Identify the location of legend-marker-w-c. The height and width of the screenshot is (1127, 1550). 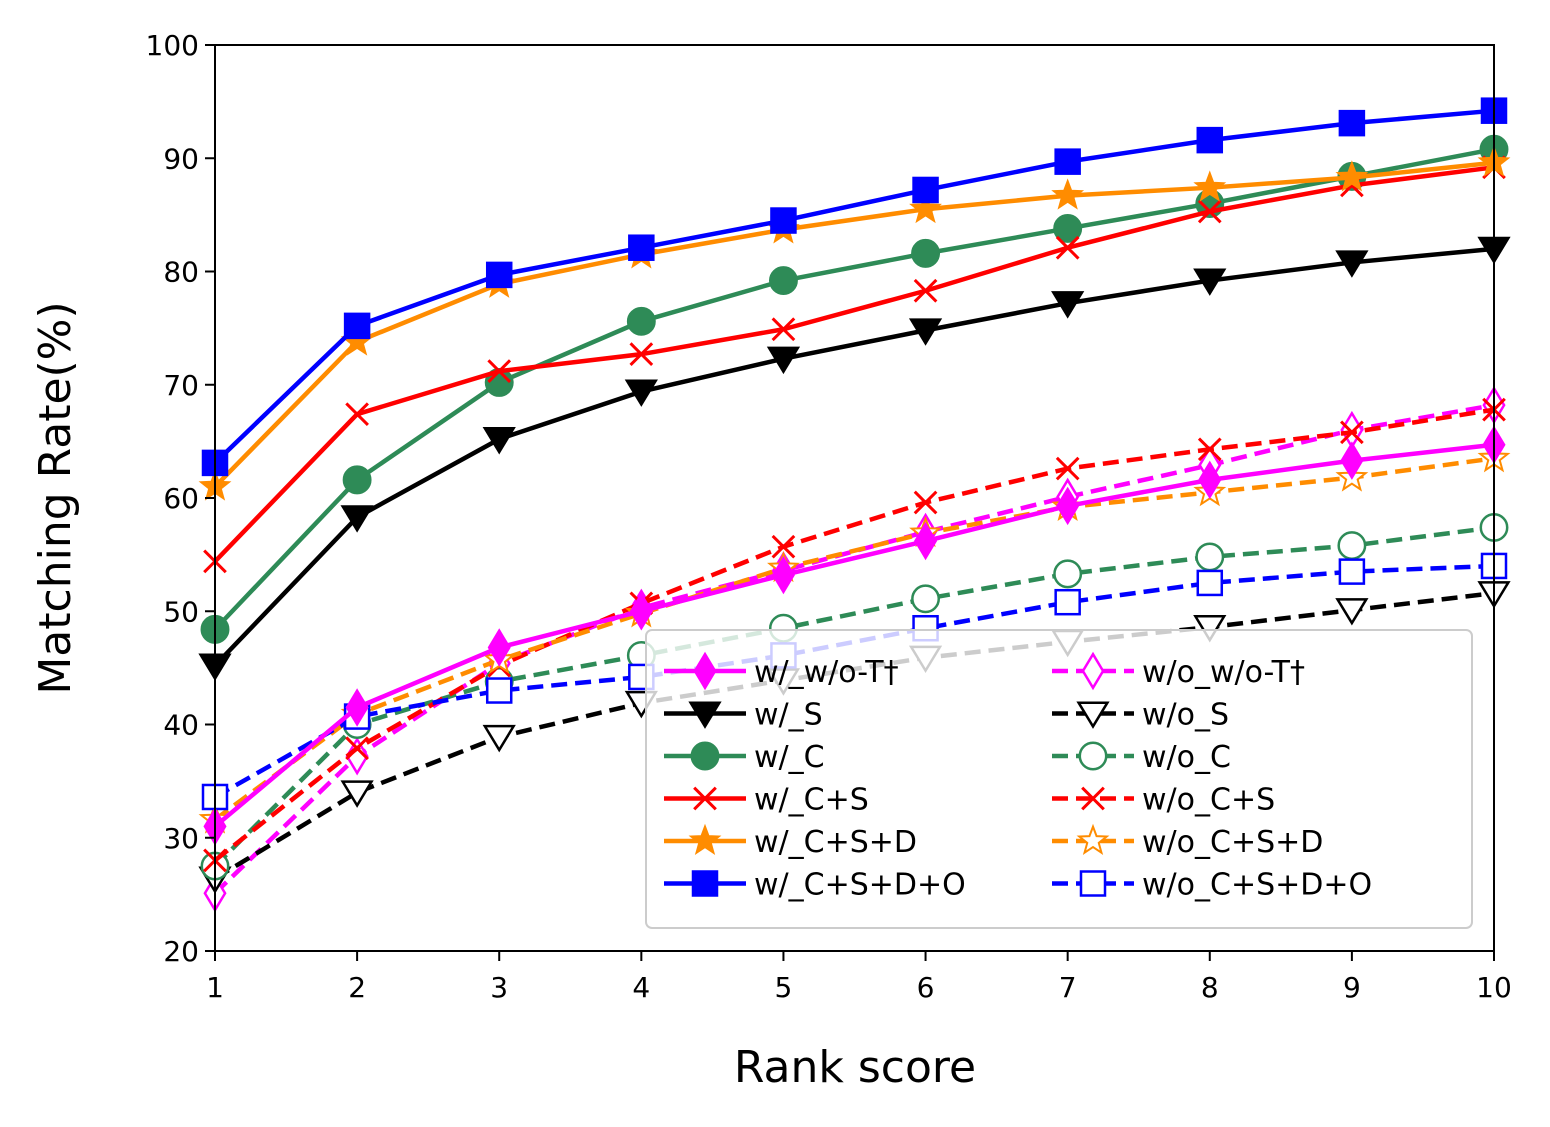
(705, 756).